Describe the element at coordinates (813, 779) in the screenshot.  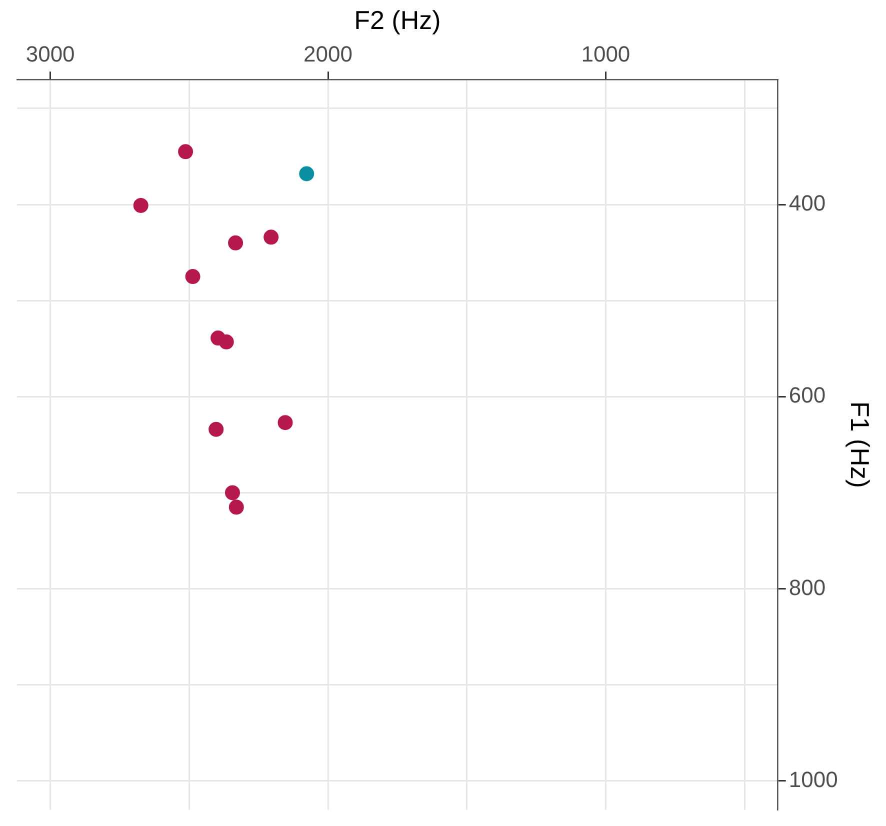
I see `y-tick-label: 1000` at that location.